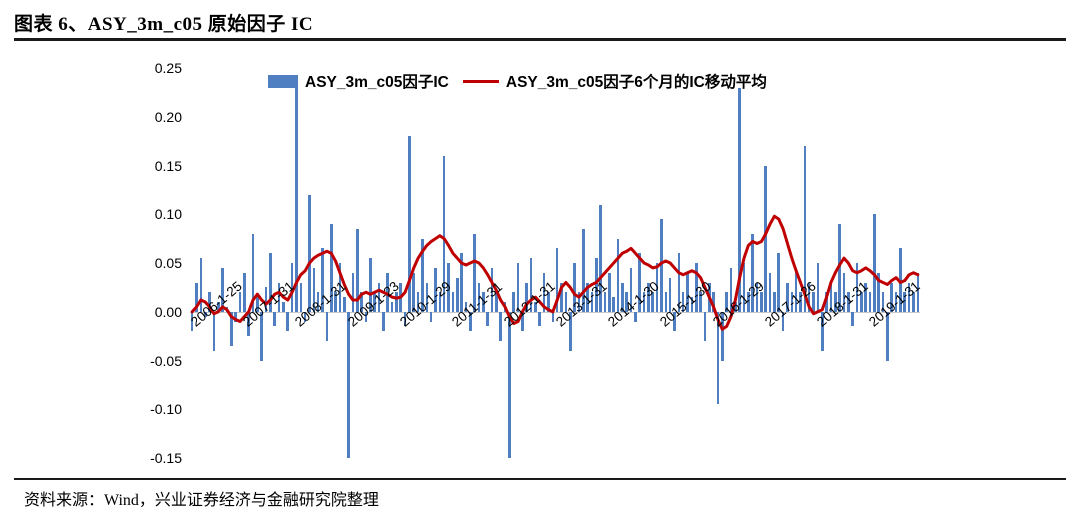 Image resolution: width=1080 pixels, height=514 pixels. Describe the element at coordinates (686, 304) in the screenshot. I see `x-tick-label: 2015-1-30` at that location.